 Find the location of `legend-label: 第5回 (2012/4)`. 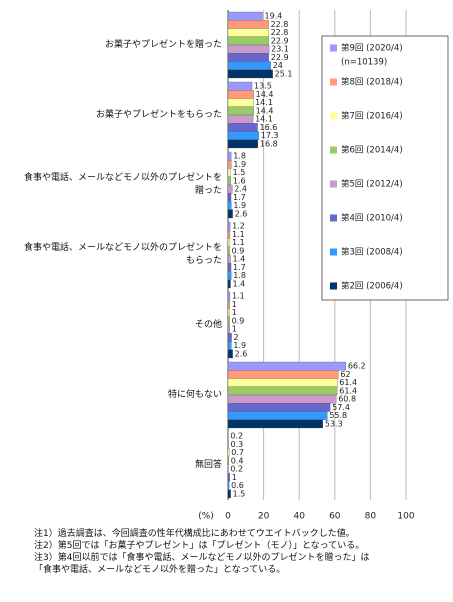

legend-label: 第5回 (2012/4) is located at coordinates (372, 184).